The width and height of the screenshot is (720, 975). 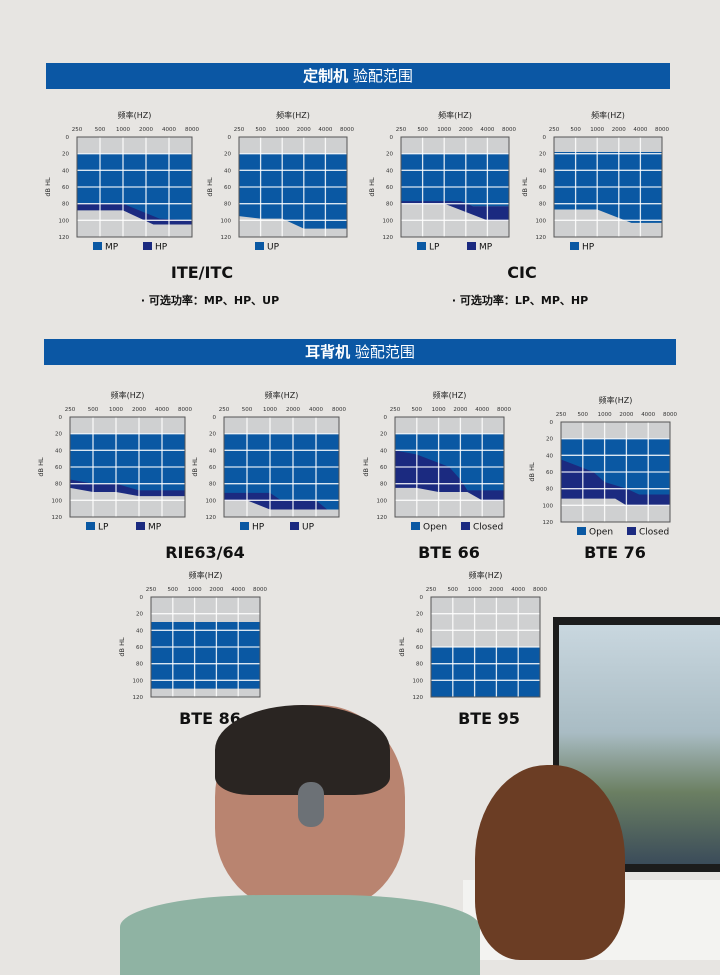 I want to click on legend-label: HP, so click(x=258, y=528).